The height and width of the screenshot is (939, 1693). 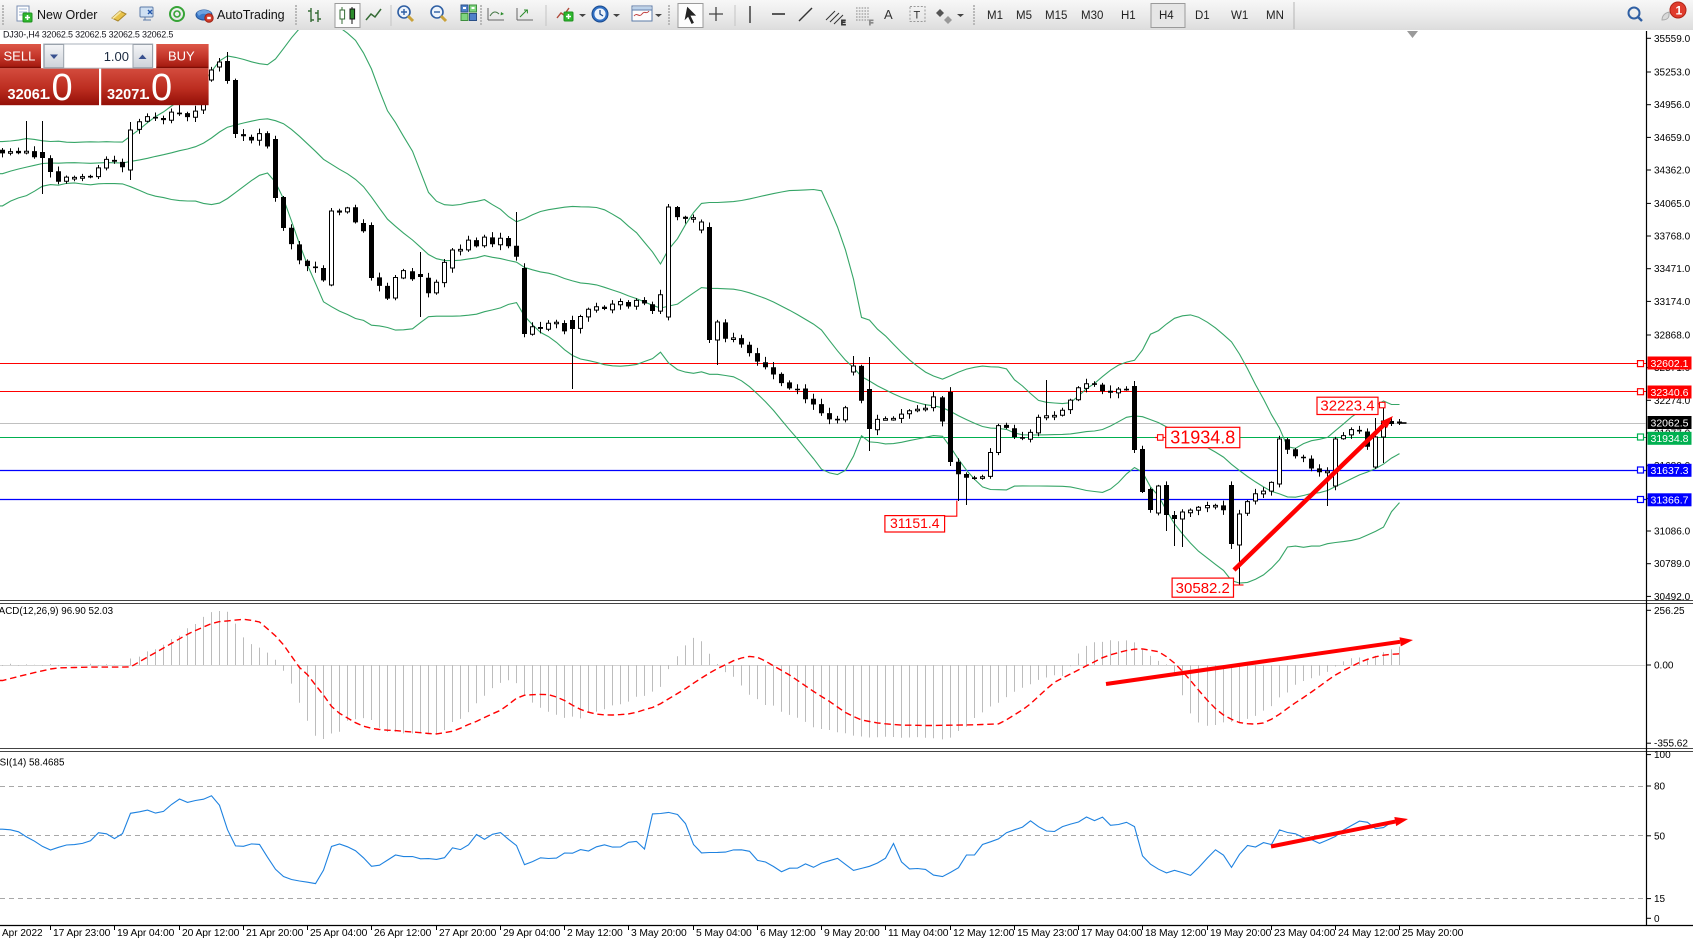 I want to click on svg-text: 31086.0, so click(x=1672, y=532).